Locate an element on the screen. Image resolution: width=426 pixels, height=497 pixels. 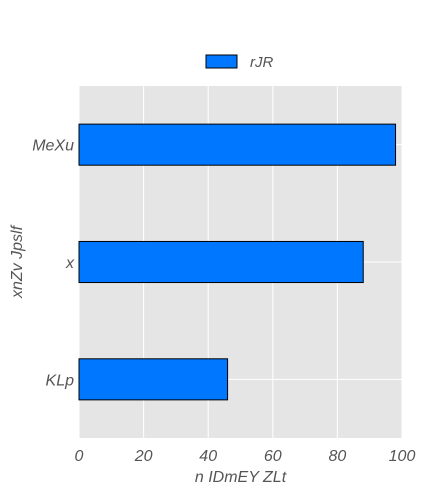
y-tick-label: x is located at coordinates (70, 263).